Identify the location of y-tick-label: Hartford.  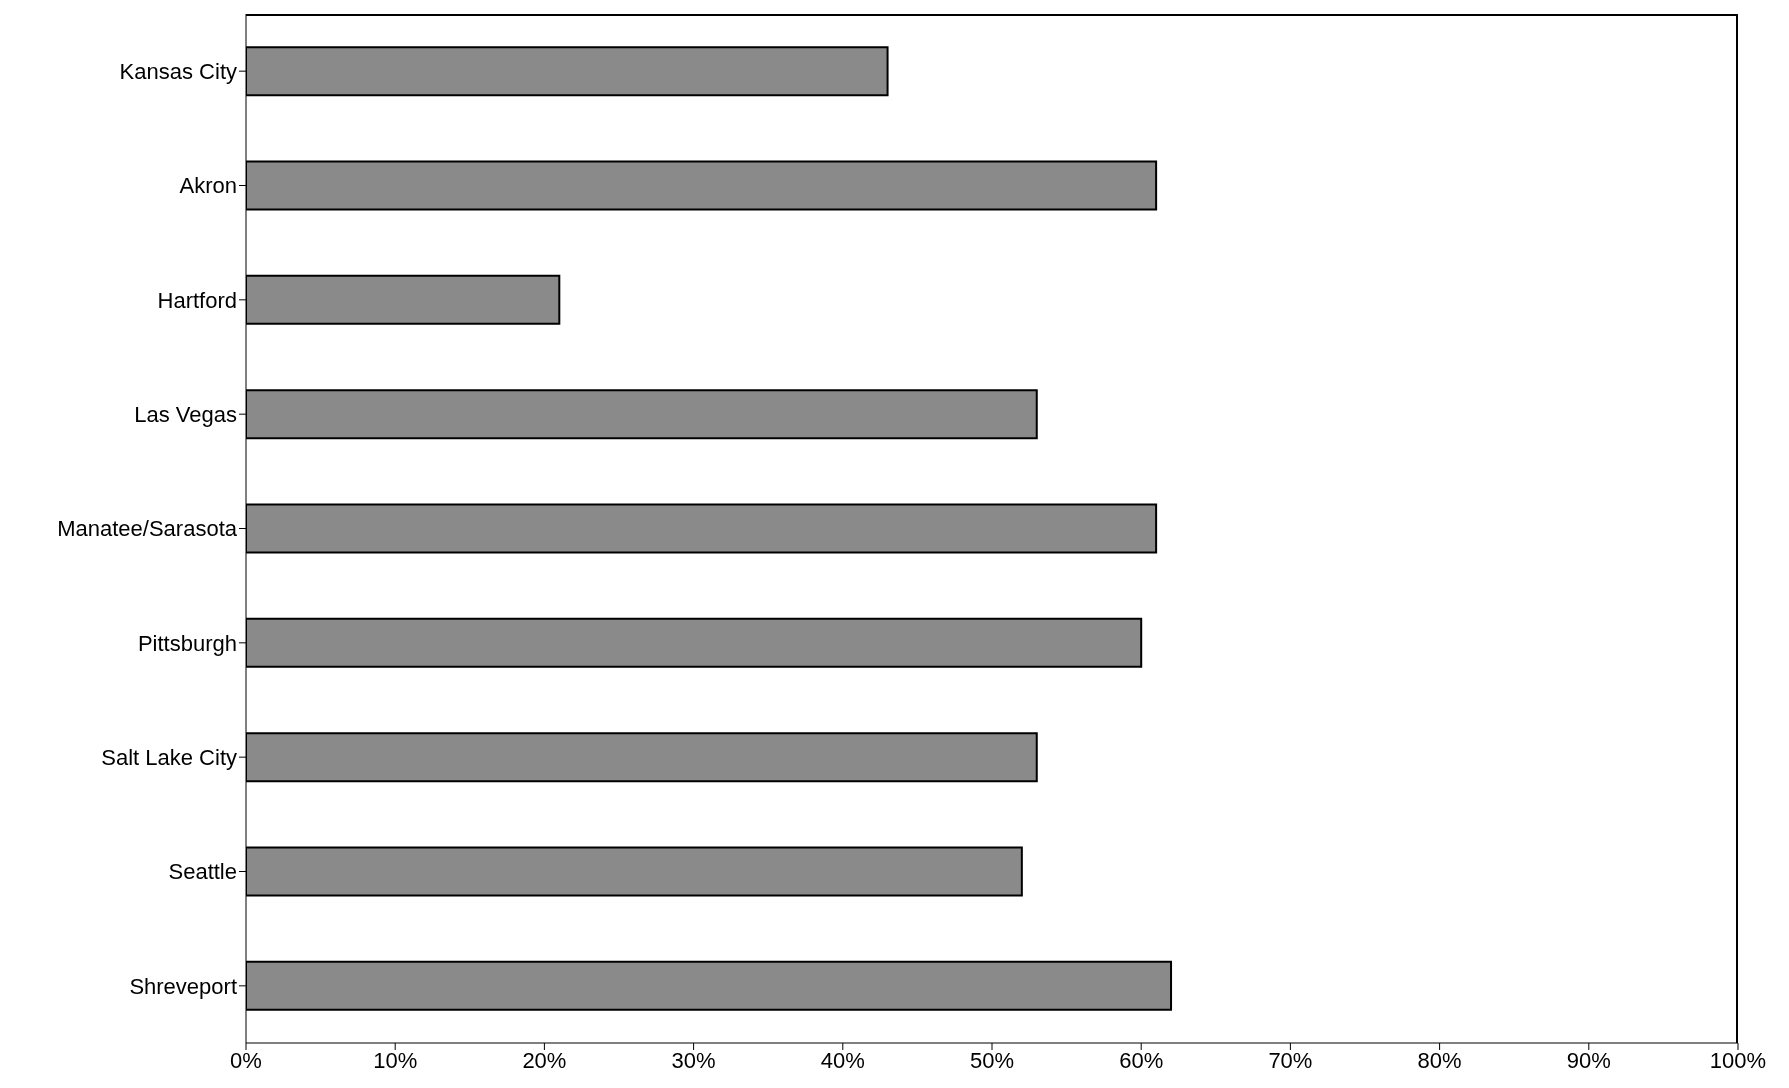
(197, 300).